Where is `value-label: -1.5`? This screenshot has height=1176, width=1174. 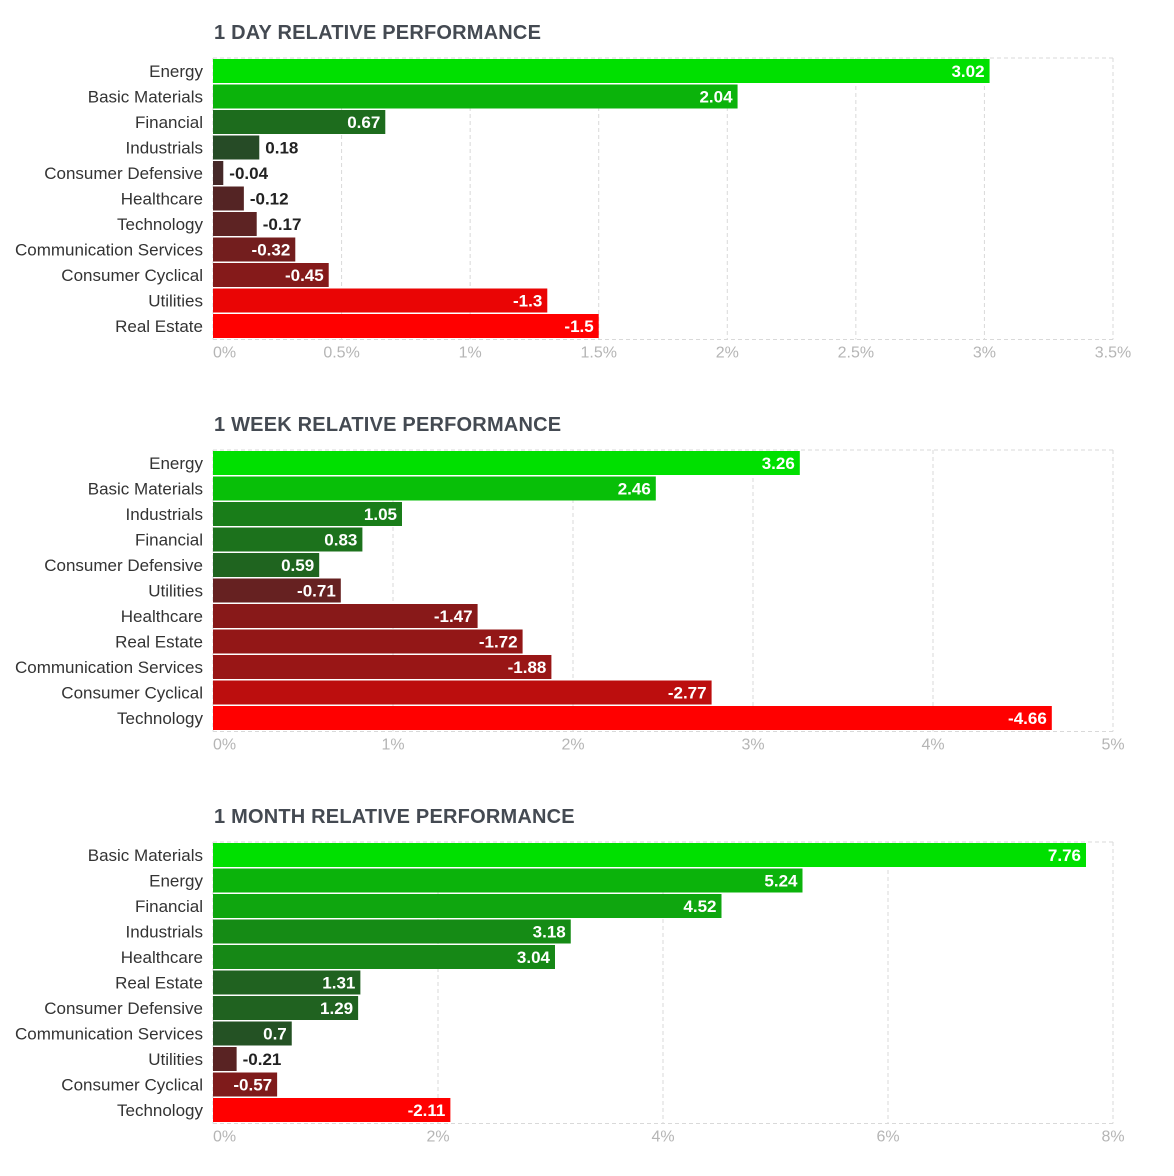 value-label: -1.5 is located at coordinates (578, 326).